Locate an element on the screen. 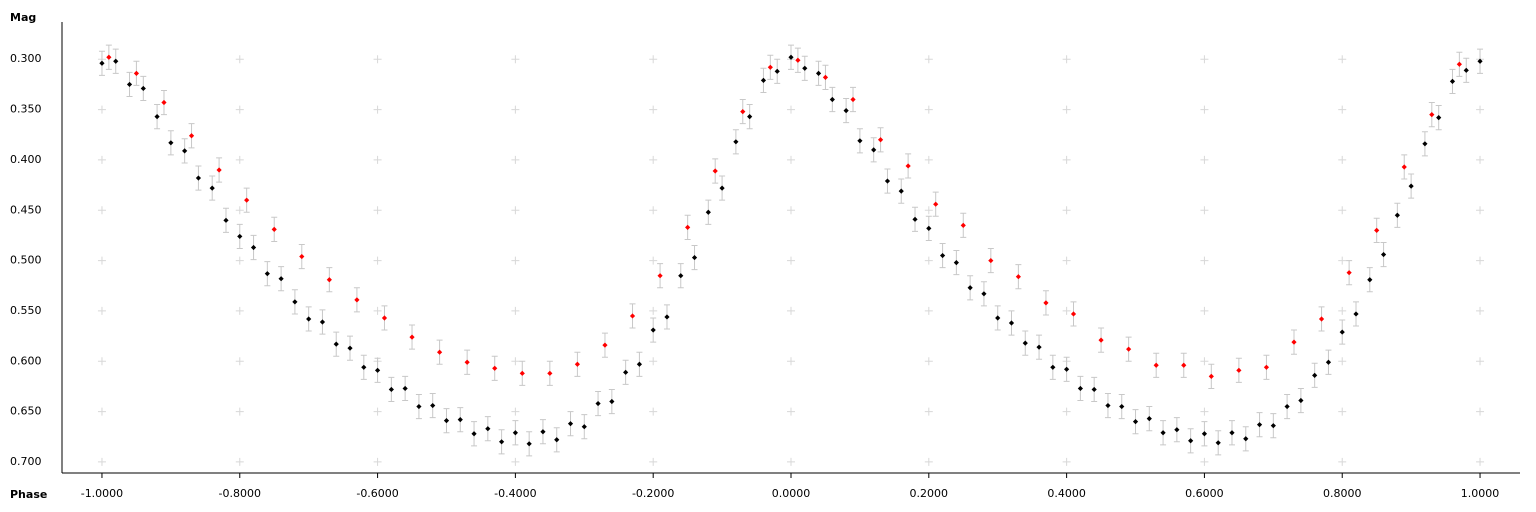 This screenshot has height=512, width=1536. x-tick-label: -0.6000 is located at coordinates (377, 493).